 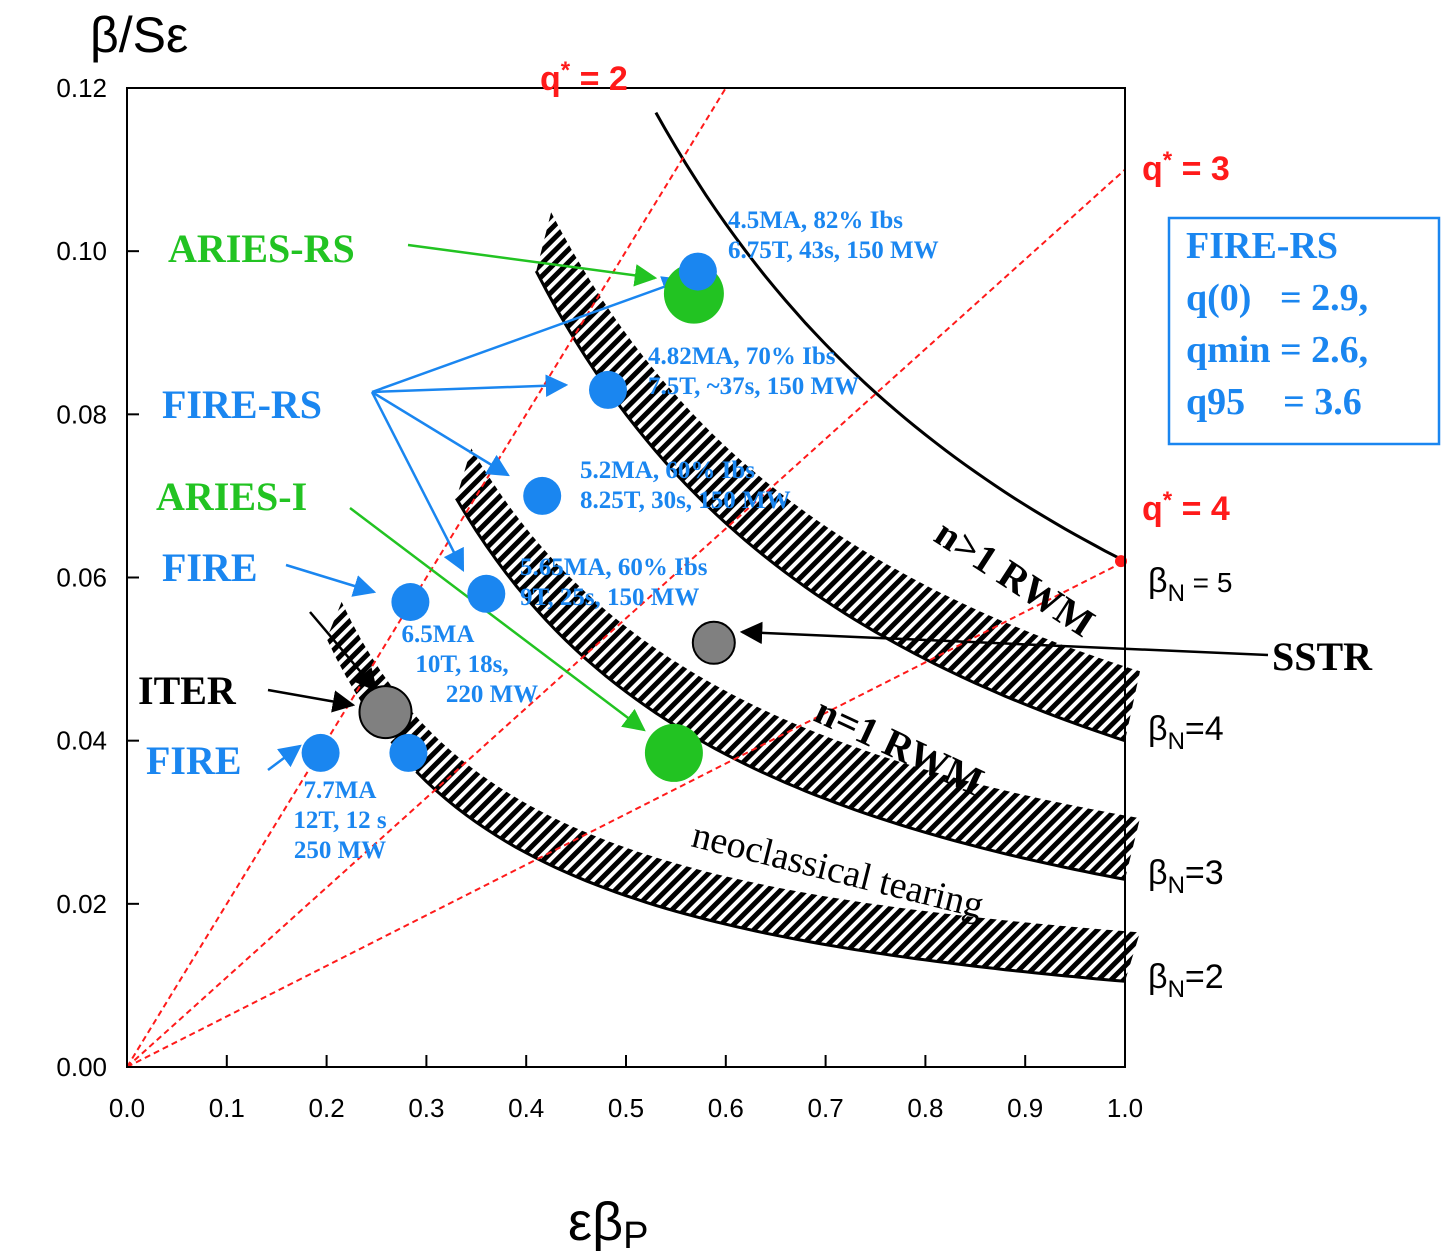 What do you see at coordinates (609, 597) in the screenshot?
I see `point-info-text: 9T, 25s, 150 MW` at bounding box center [609, 597].